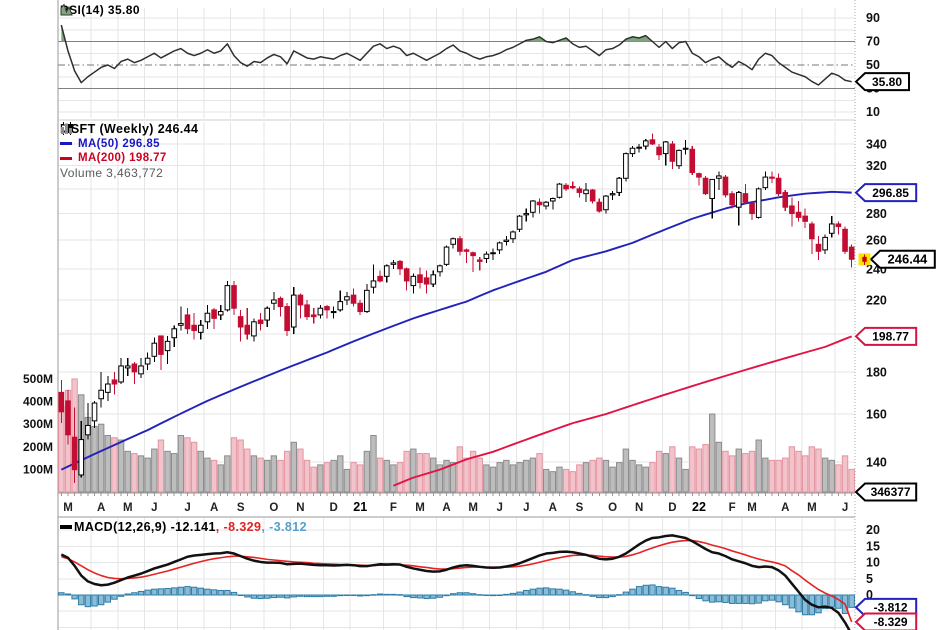  I want to click on svg-text: 260, so click(876, 241).